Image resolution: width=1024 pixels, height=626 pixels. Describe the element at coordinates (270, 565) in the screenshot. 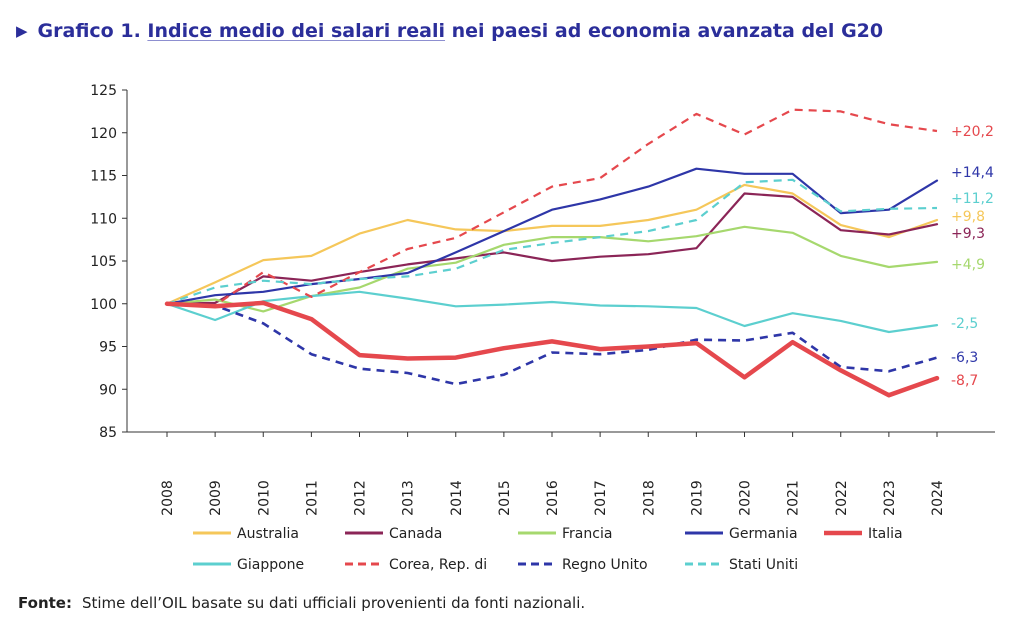

I see `legend-label: Giappone` at that location.